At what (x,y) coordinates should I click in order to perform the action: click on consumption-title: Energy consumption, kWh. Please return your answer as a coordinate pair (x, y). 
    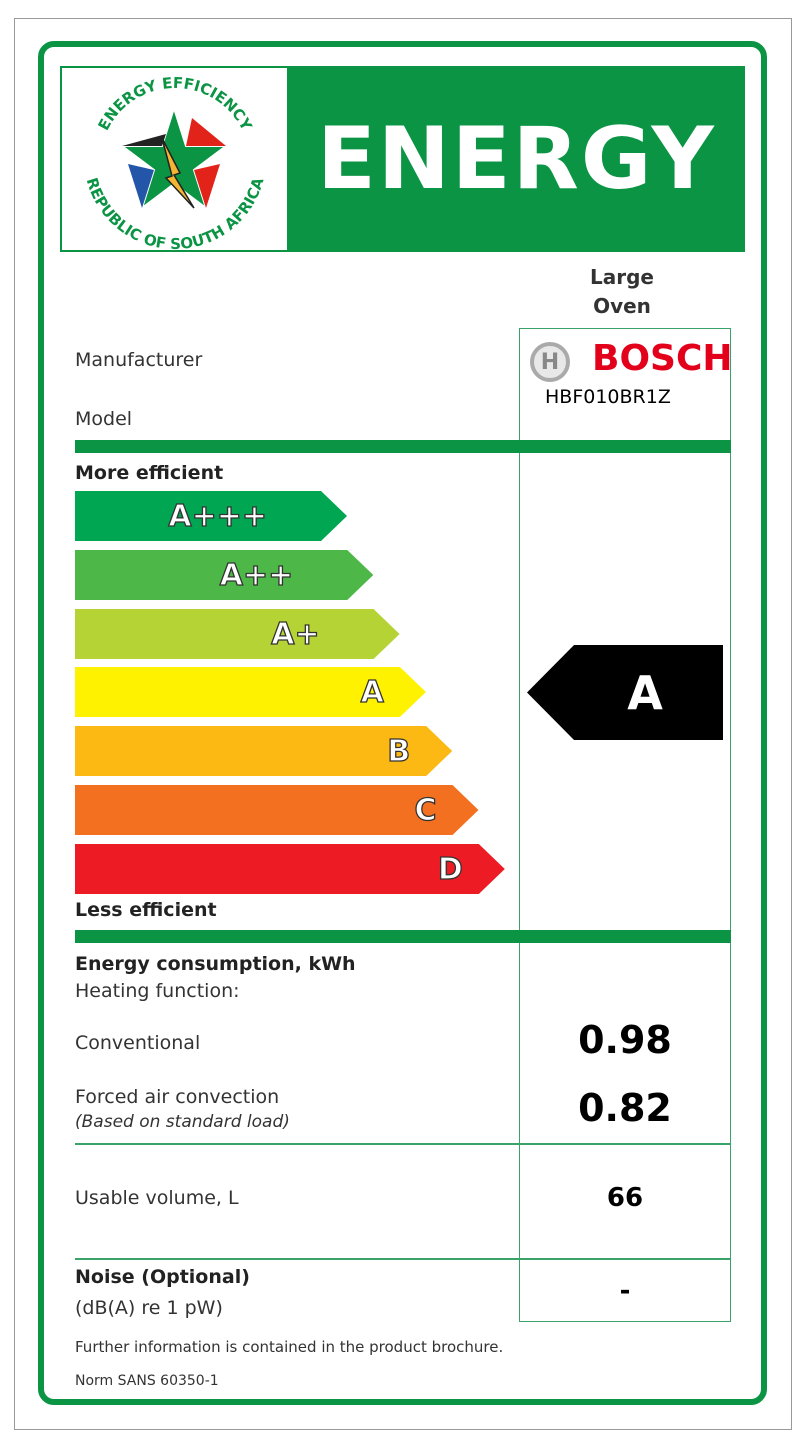
    Looking at the image, I should click on (215, 964).